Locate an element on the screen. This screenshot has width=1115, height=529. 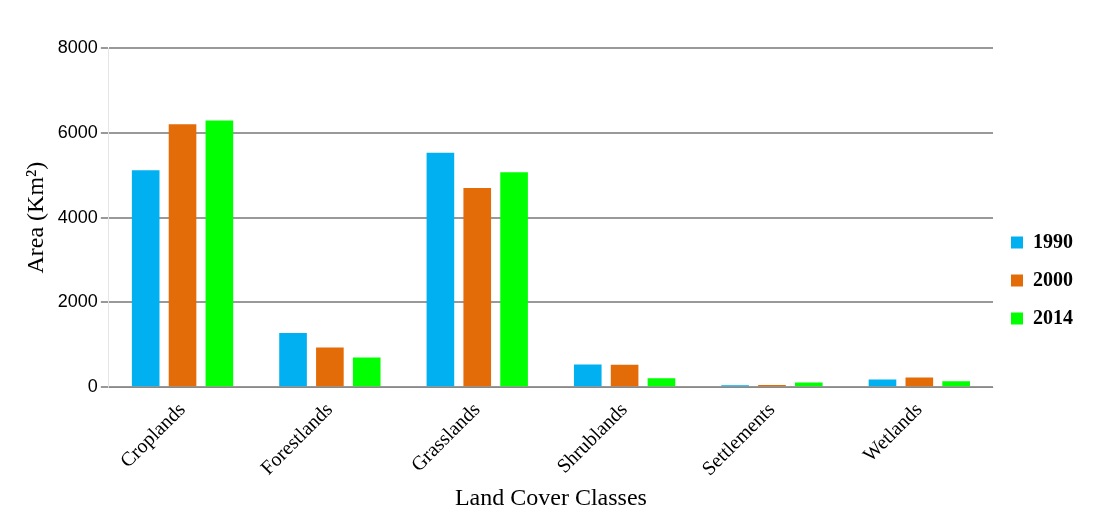
x-axis-title: Land Cover Classes is located at coordinates (550, 496).